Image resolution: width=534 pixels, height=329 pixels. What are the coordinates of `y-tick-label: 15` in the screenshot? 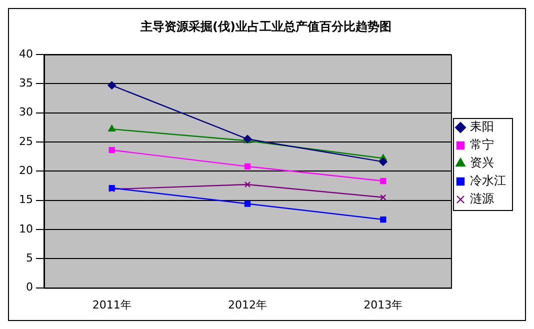 It's located at (25, 199).